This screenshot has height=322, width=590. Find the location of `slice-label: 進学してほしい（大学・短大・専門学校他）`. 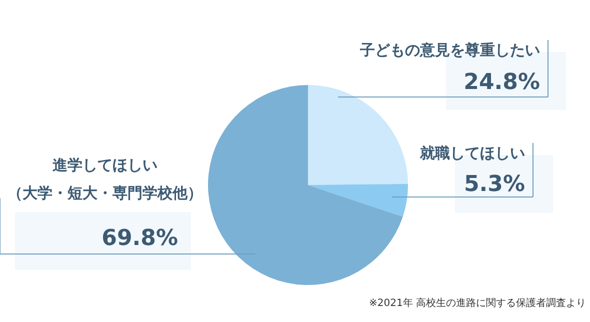

slice-label: 進学してほしい（大学・短大・専門学校他） is located at coordinates (105, 179).